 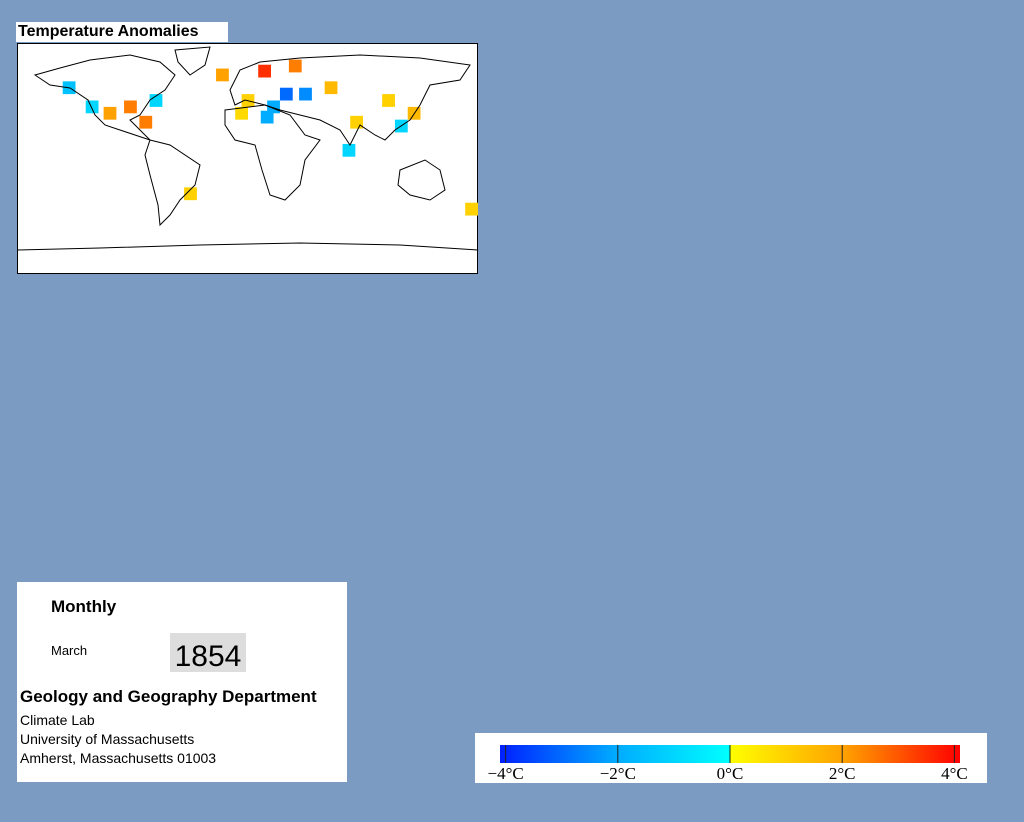 I want to click on info-line: University of Massachusetts, so click(x=107, y=739).